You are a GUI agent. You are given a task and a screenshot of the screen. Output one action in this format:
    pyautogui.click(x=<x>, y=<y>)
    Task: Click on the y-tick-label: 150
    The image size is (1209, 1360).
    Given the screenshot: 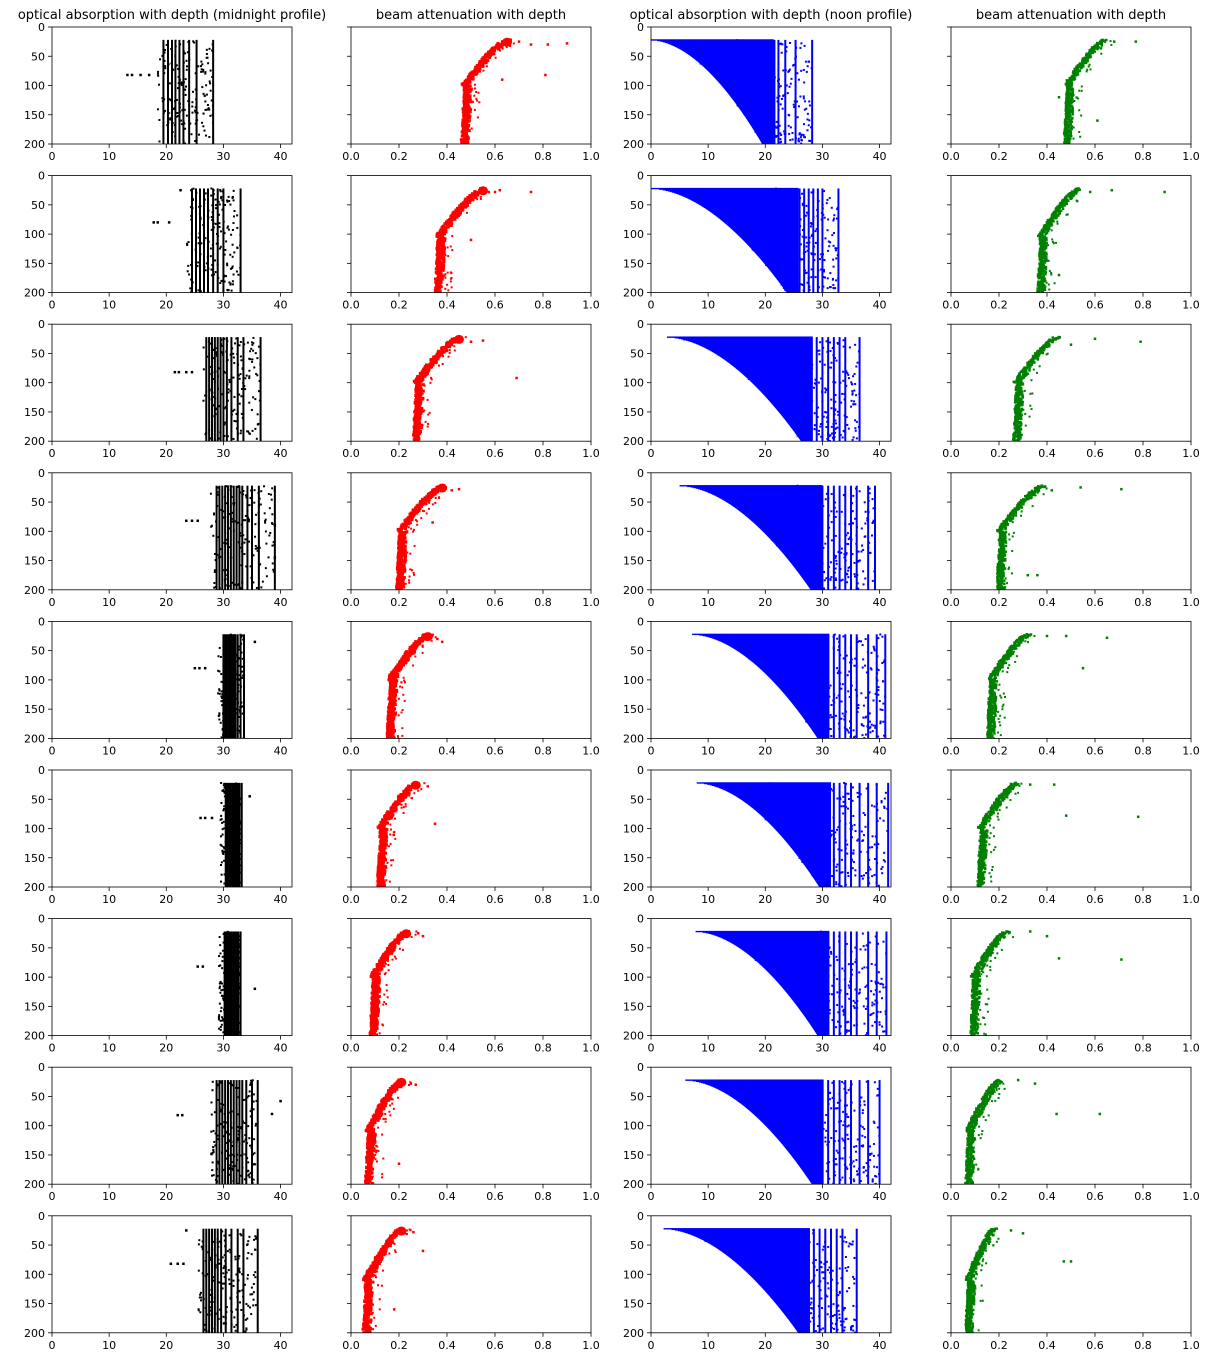 What is the action you would take?
    pyautogui.click(x=34, y=115)
    